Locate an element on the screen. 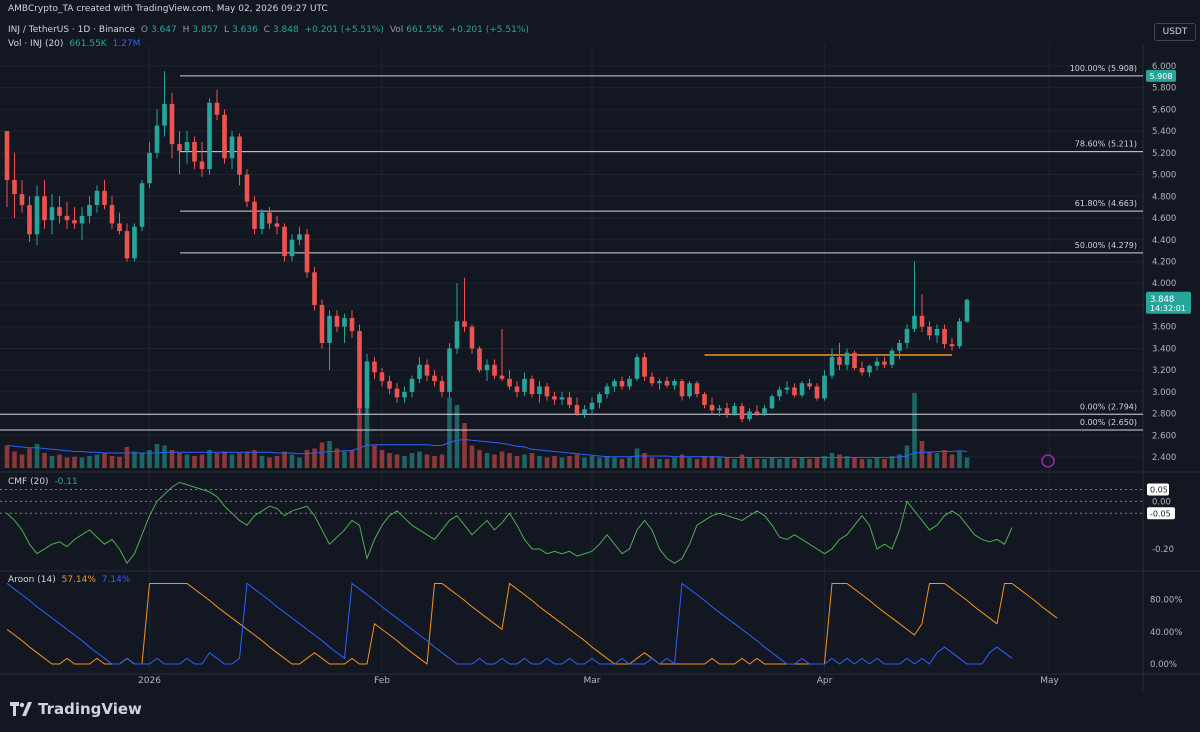  cmf-legend: CMF (20) -0.11 is located at coordinates (44, 482).